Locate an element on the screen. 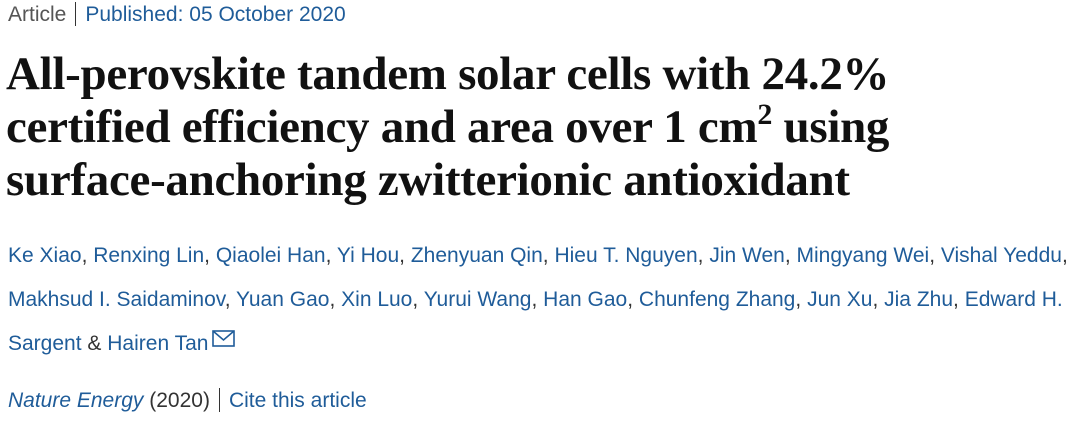 The image size is (1080, 429). citation: Nature Energy (2020) Cite this article is located at coordinates (187, 400).